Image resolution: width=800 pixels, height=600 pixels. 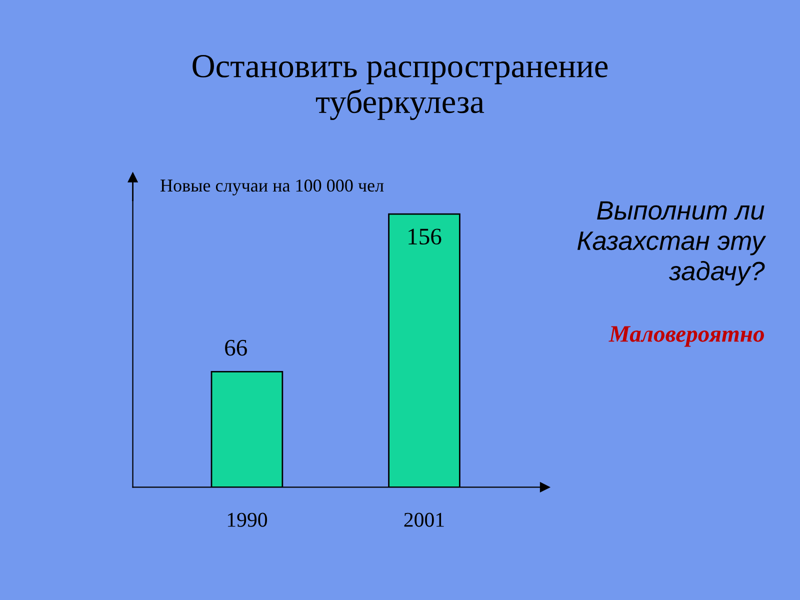 What do you see at coordinates (400, 87) in the screenshot?
I see `chart-title: Остановить распространение туберкулеза` at bounding box center [400, 87].